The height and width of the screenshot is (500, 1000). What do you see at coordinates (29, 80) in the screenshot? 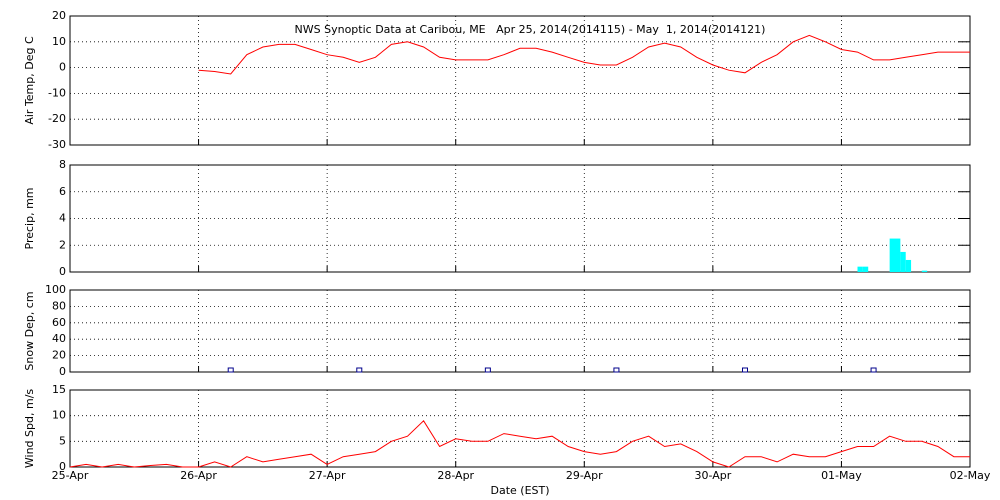
I see `y-axis-label: Air Temp, Deg C` at bounding box center [29, 80].